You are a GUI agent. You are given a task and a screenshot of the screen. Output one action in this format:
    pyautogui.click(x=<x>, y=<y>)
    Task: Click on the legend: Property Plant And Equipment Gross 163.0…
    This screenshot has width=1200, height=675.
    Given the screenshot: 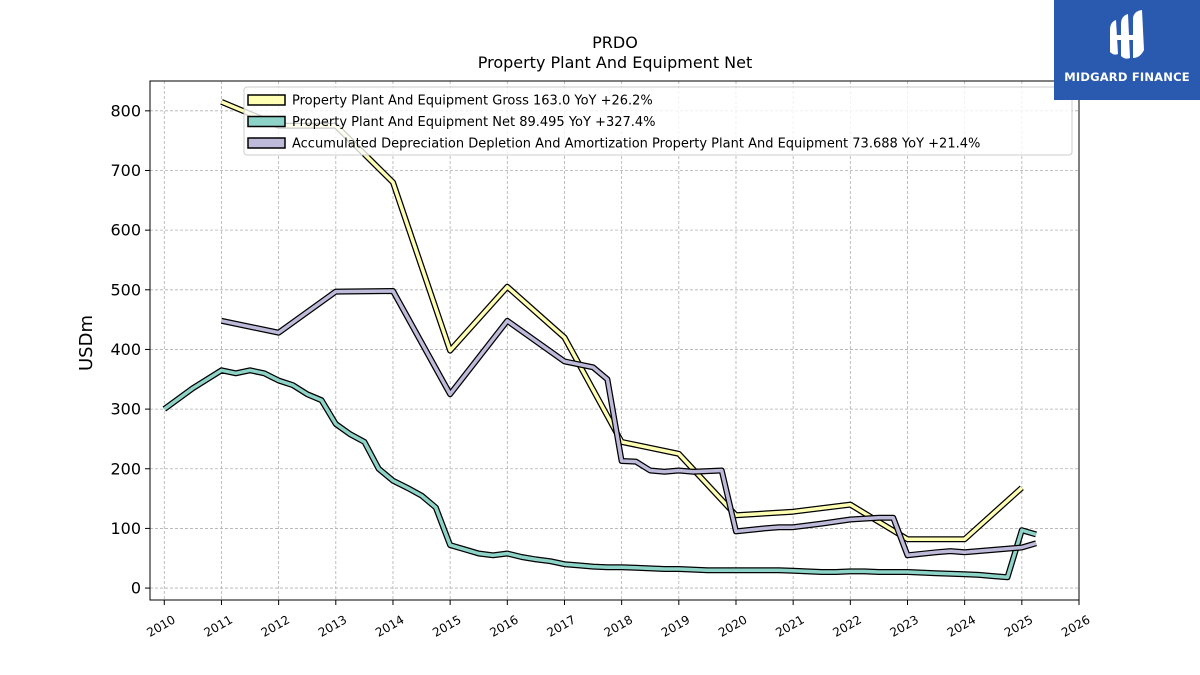 What is the action you would take?
    pyautogui.click(x=658, y=121)
    